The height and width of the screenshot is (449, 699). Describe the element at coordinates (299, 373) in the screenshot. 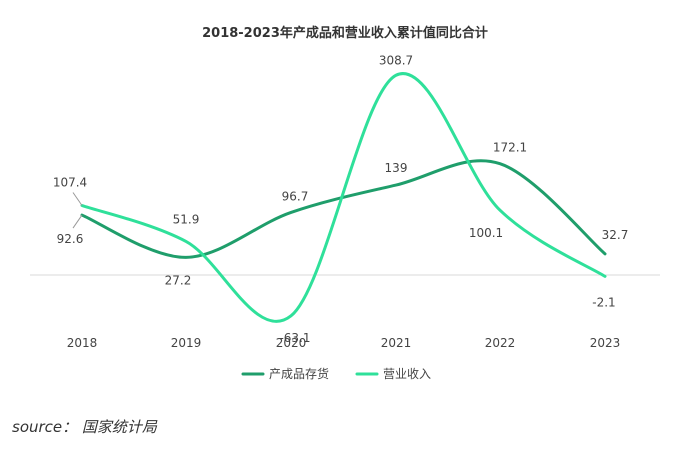

I see `legend-label-inventory: 产成品存货` at that location.